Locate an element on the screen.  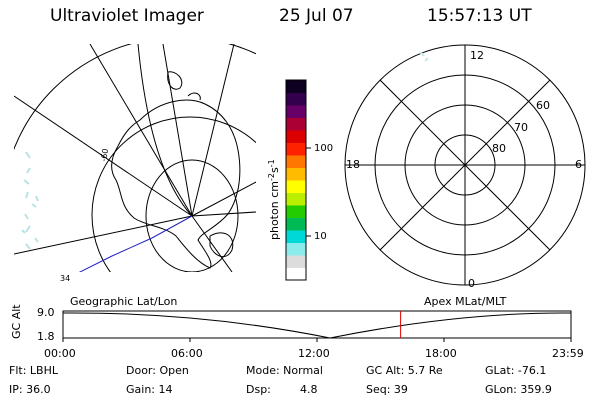
polar-label-0: 0 is located at coordinates (471, 283).